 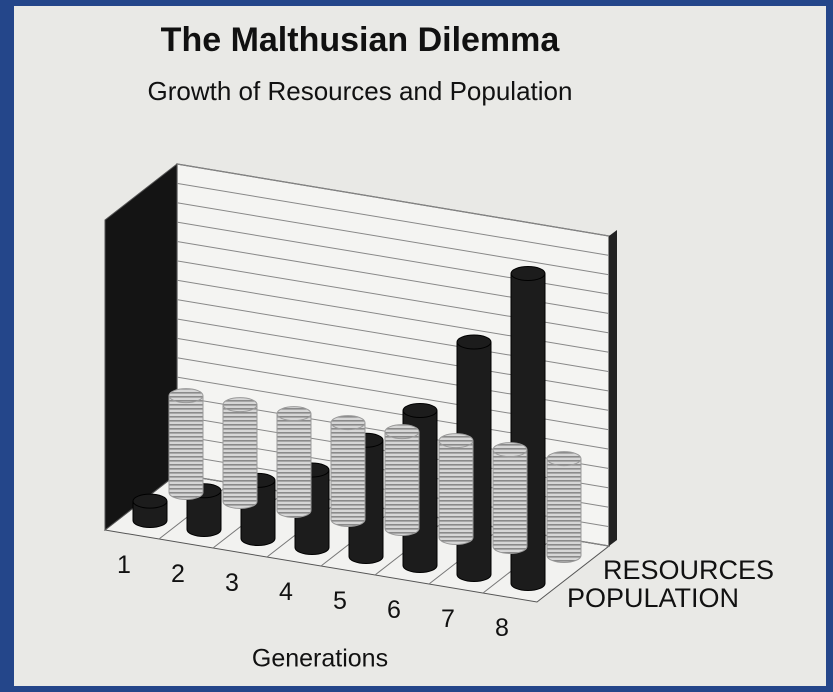 What do you see at coordinates (448, 619) in the screenshot?
I see `x-tick-label: 7` at bounding box center [448, 619].